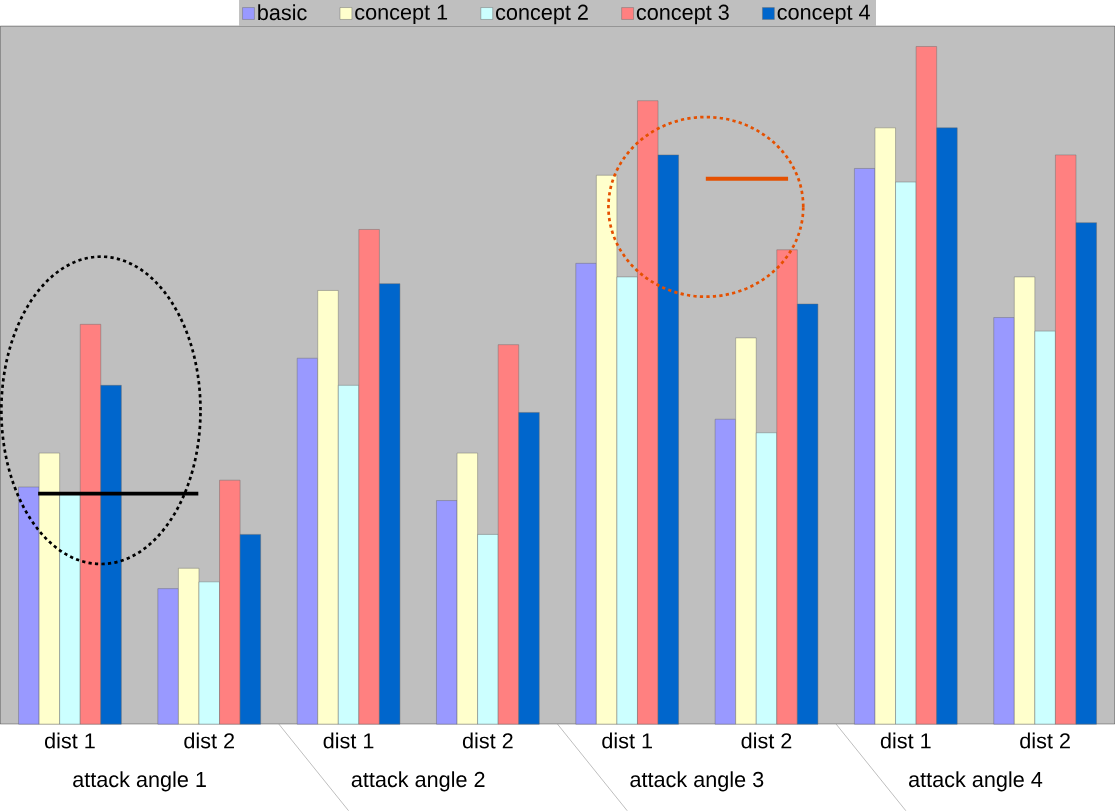 Image resolution: width=1115 pixels, height=811 pixels. What do you see at coordinates (697, 781) in the screenshot?
I see `text: attack angle 3` at bounding box center [697, 781].